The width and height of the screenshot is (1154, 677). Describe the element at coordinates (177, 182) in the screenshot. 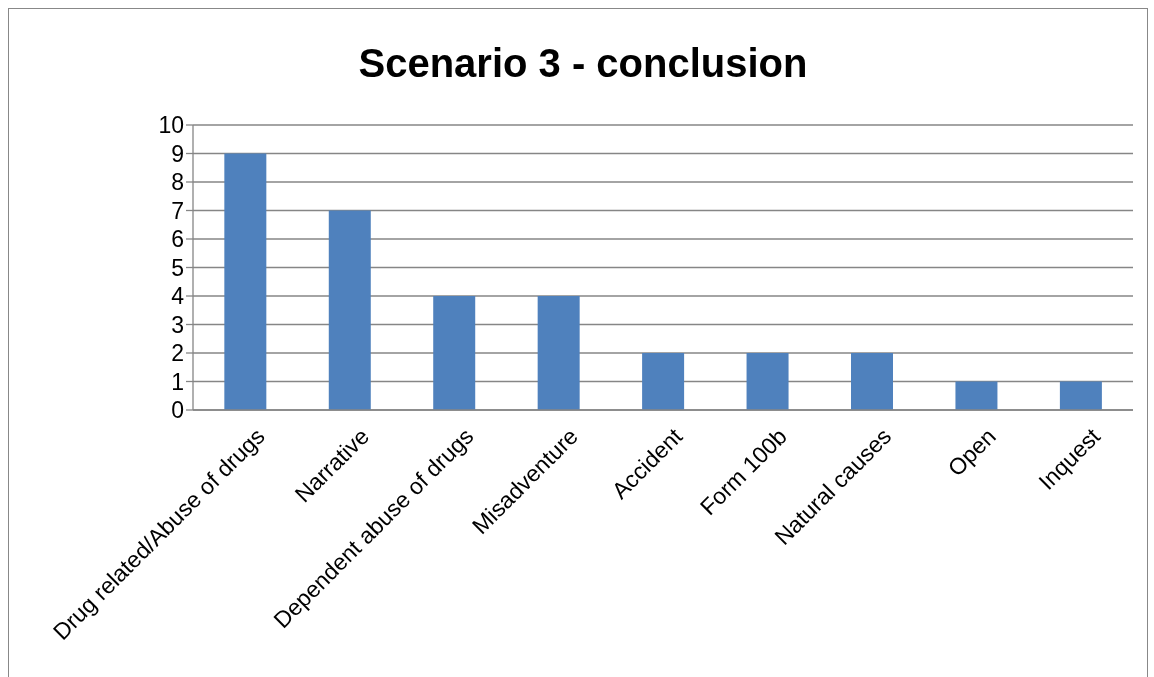

I see `y-tick-label: 8` at that location.